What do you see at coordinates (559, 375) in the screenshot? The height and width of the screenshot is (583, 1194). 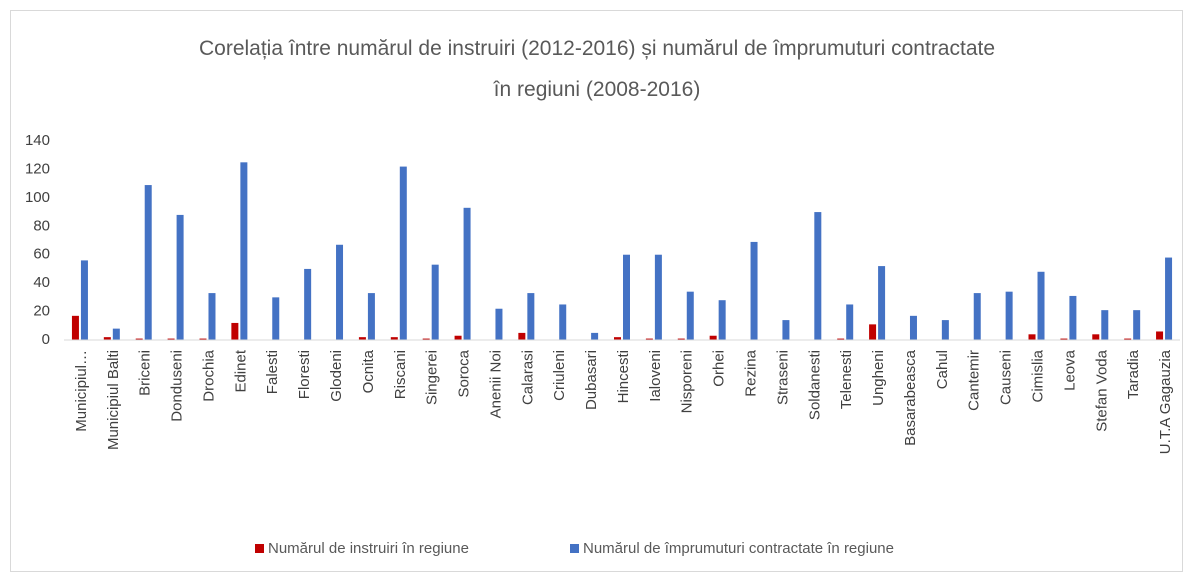 I see `x-tick-label: Criuleni` at bounding box center [559, 375].